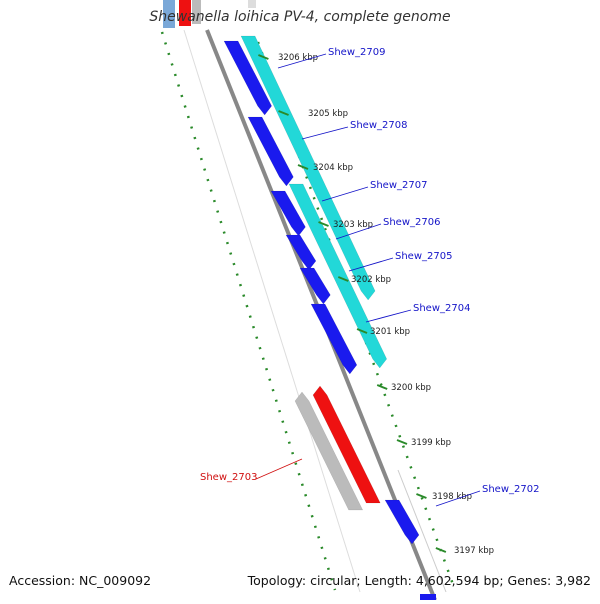 The width and height of the screenshot is (600, 604). What do you see at coordinates (411, 388) in the screenshot?
I see `ruler-tick-label: 3200 kbp` at bounding box center [411, 388].